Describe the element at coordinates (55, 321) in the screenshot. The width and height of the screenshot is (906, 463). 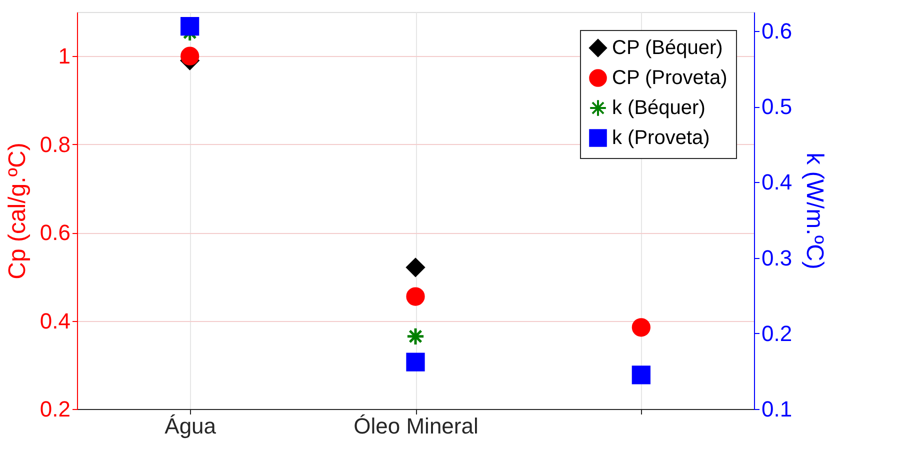
I see `y-tick-label: 0.4` at that location.